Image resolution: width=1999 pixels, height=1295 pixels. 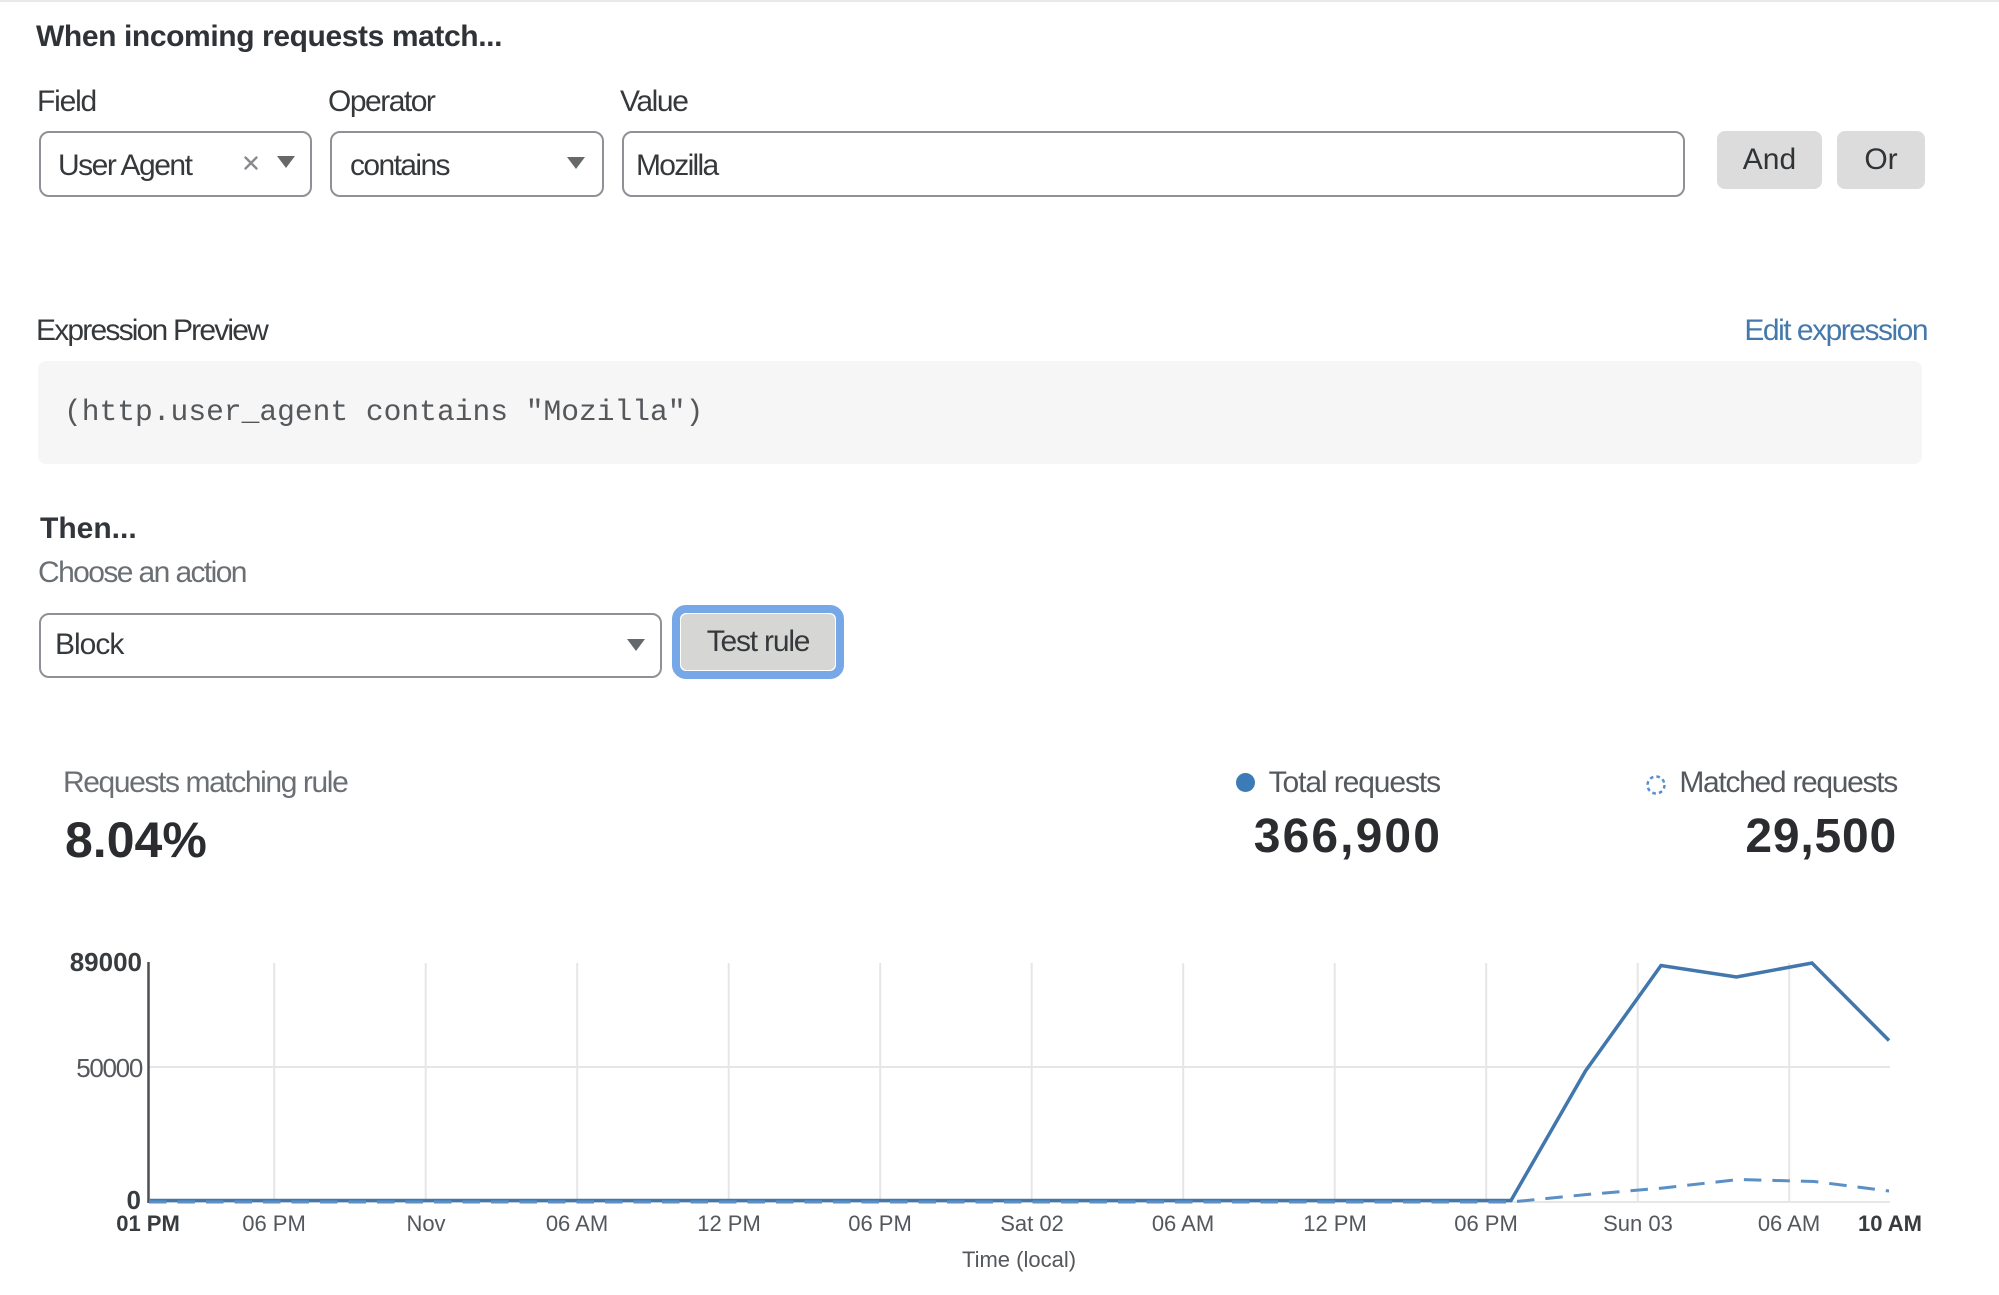 I want to click on svg-text: 01 PM, so click(x=148, y=1223).